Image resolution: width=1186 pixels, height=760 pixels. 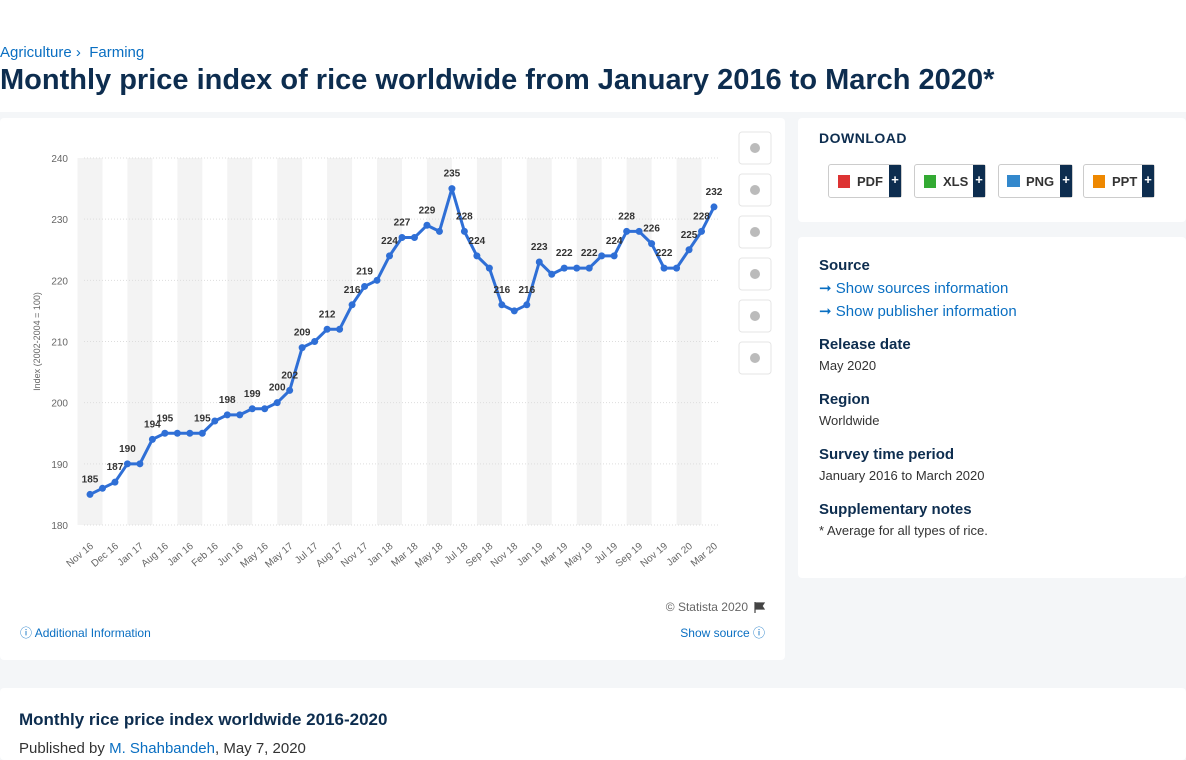 I want to click on download-panel: DOWNLOAD PDF + XLS + PNG + PPT +, so click(x=992, y=170).